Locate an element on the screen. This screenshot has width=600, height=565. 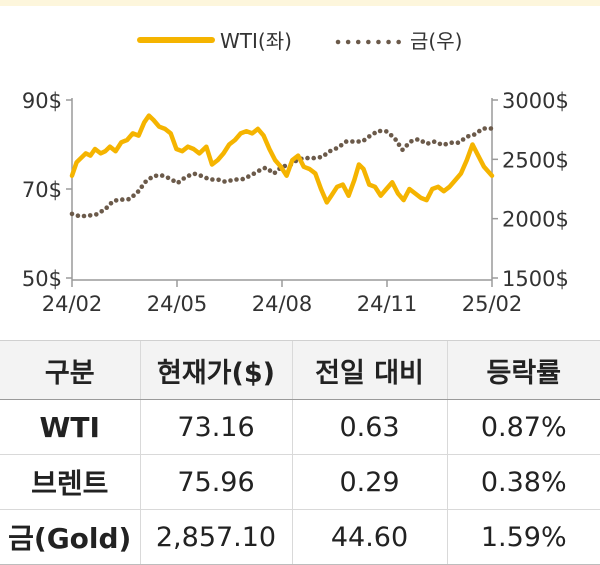
left-axis-tick-label: 70$ is located at coordinates (42, 190).